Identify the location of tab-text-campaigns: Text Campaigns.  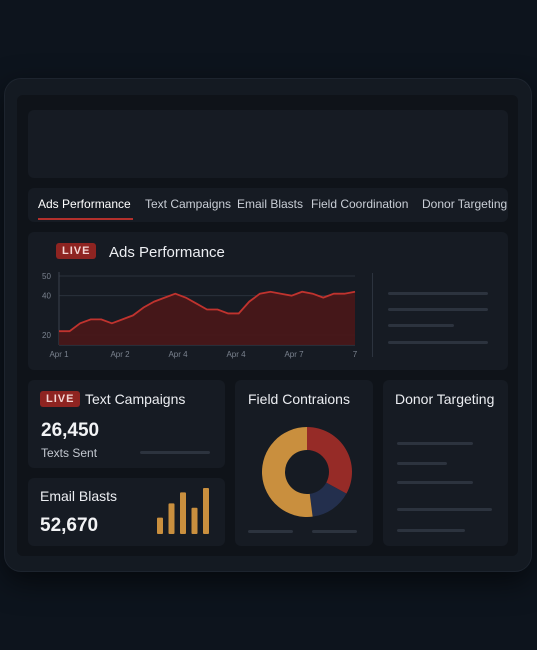
(188, 204).